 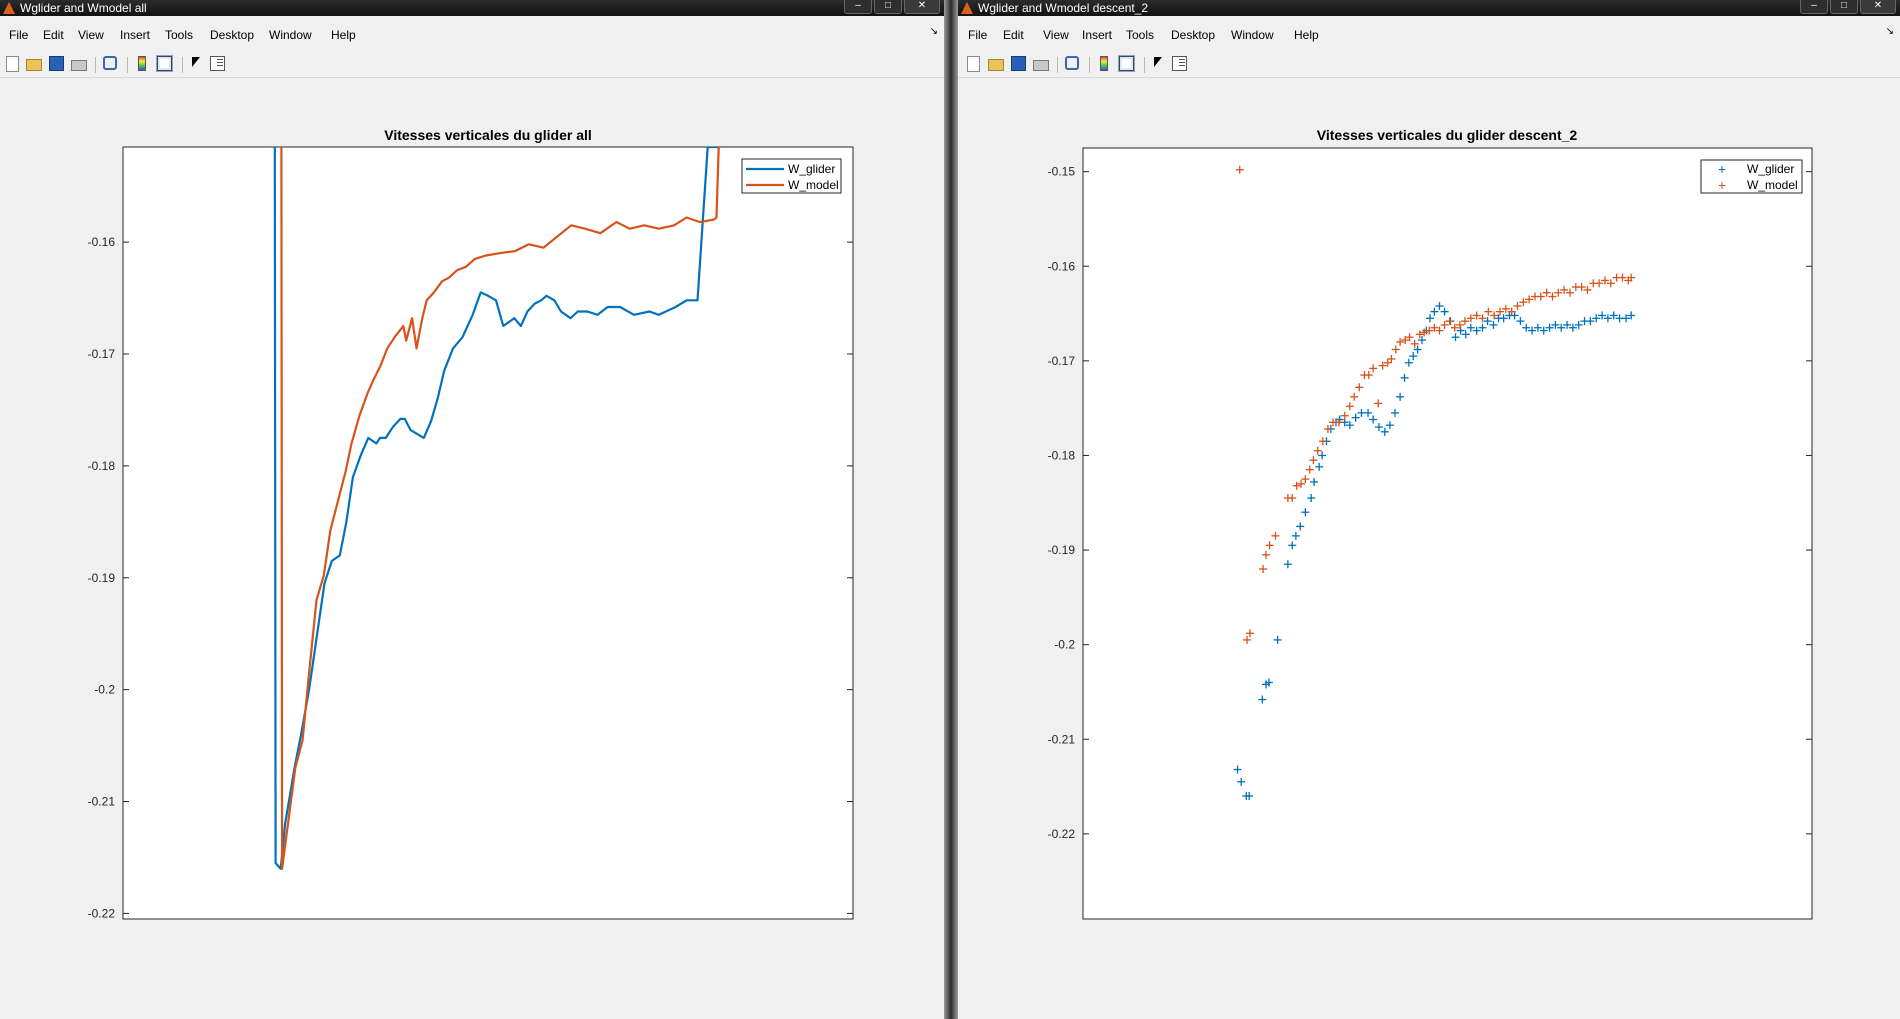 I want to click on y-tick-label: -0.21, so click(x=1062, y=739).